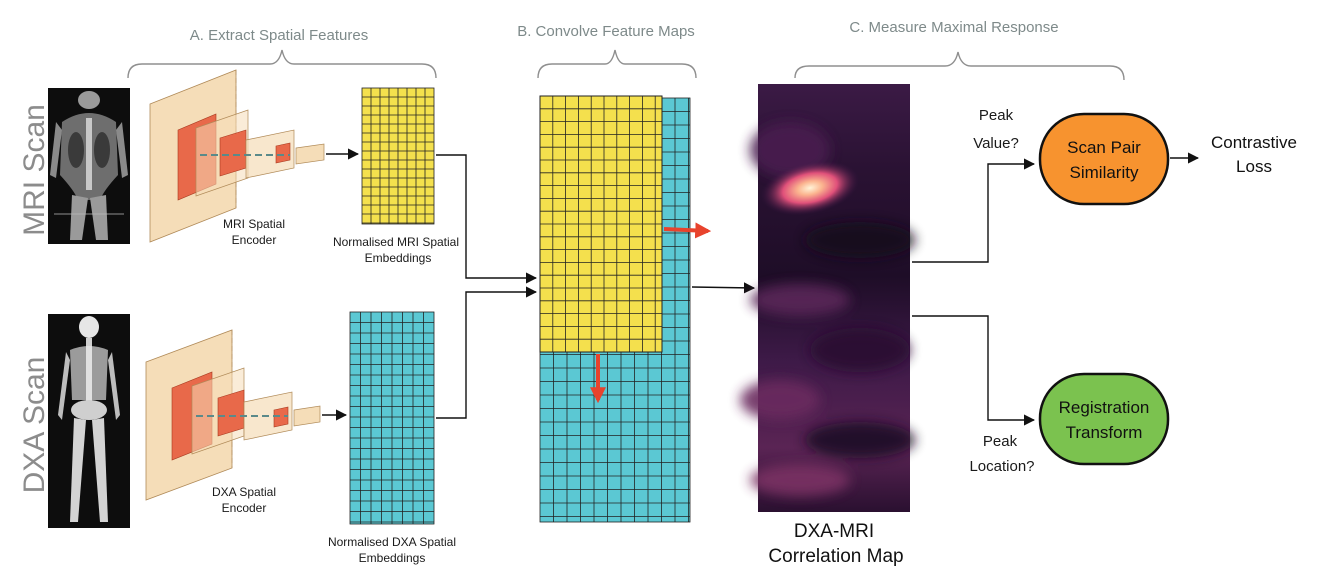 The image size is (1331, 579). What do you see at coordinates (827, 298) in the screenshot?
I see `correlation-map` at bounding box center [827, 298].